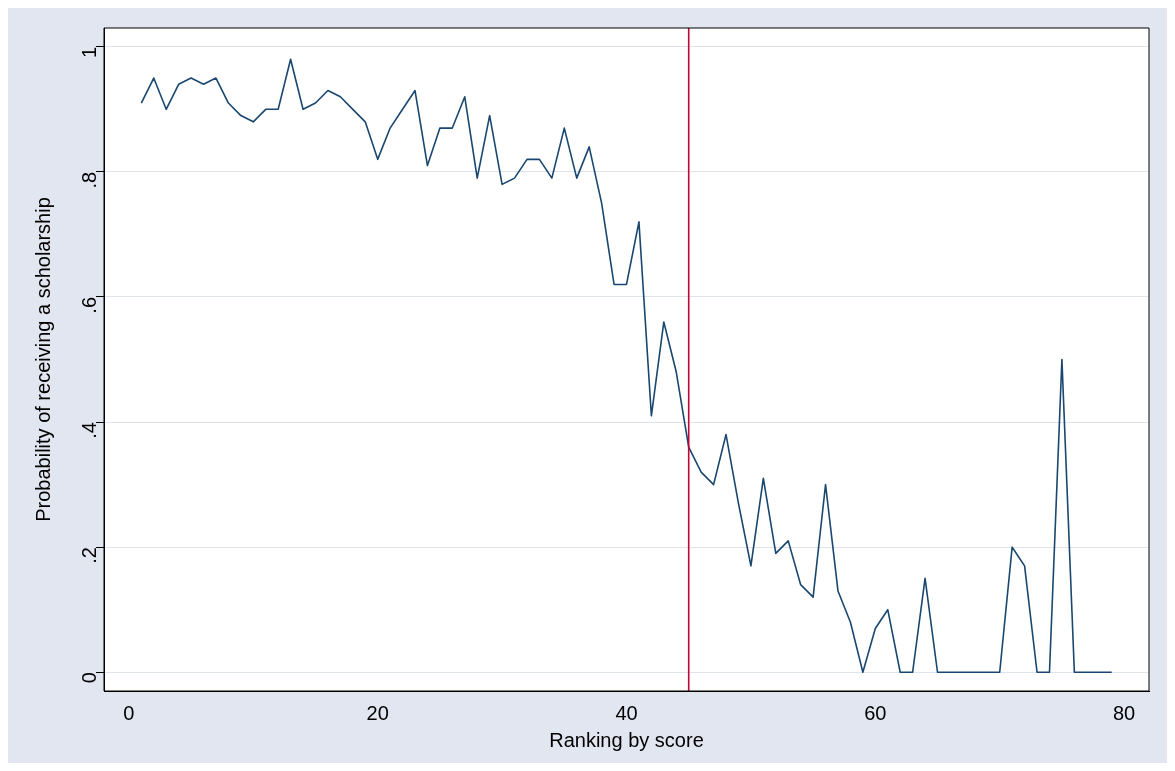 This screenshot has width=1175, height=771. I want to click on y-tick-label: .2, so click(88, 555).